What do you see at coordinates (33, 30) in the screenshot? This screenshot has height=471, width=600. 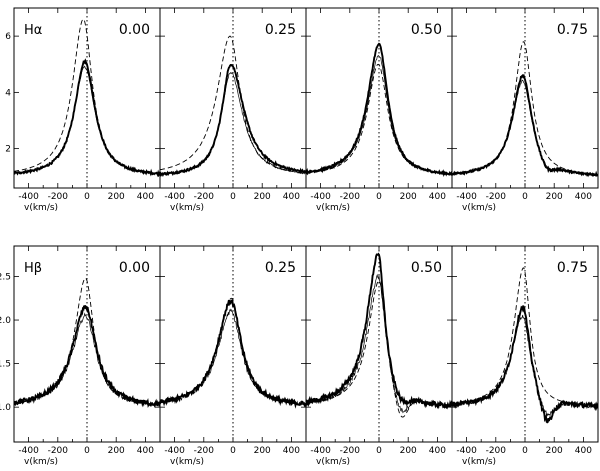 I see `line-label: Hα` at bounding box center [33, 30].